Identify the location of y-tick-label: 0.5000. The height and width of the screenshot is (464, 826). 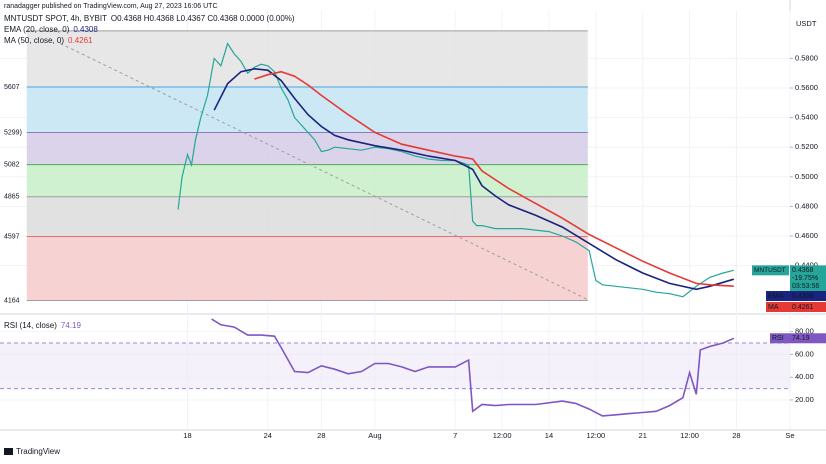
(806, 176).